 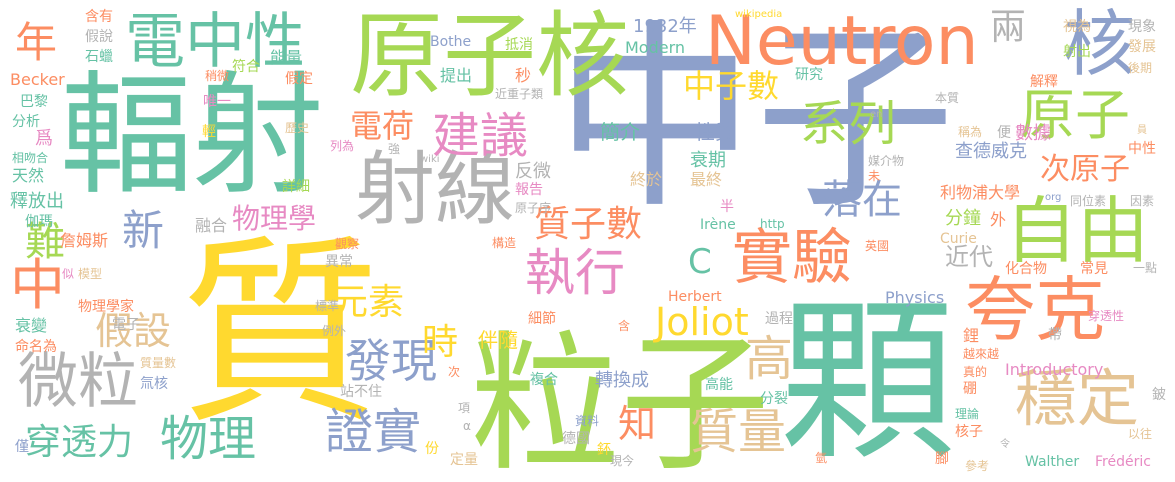 I want to click on word-yinsu: 因素, so click(x=1142, y=201).